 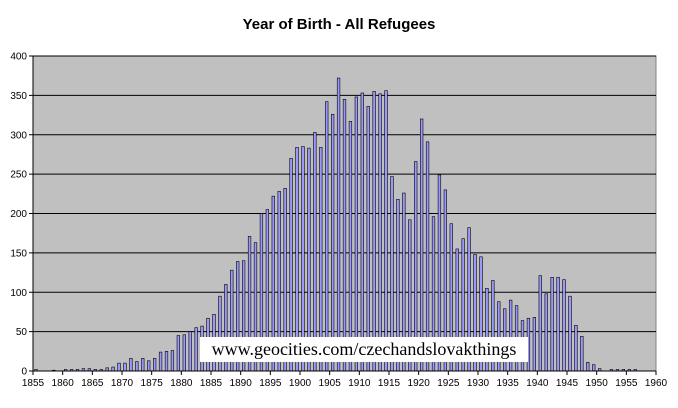 What do you see at coordinates (152, 383) in the screenshot?
I see `x-tick-label: 1875` at bounding box center [152, 383].